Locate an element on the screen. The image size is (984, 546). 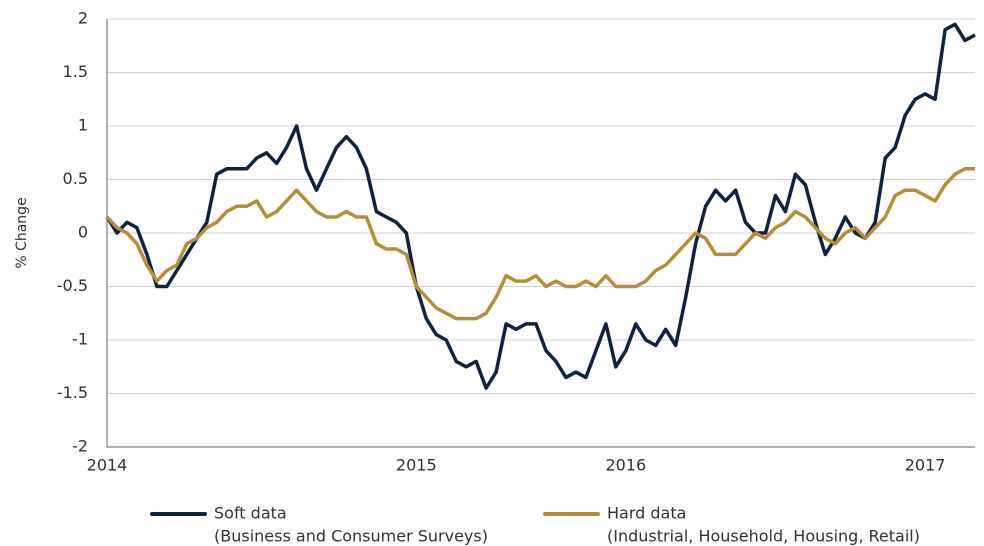
y-tick-label: -1.5 is located at coordinates (72, 392).